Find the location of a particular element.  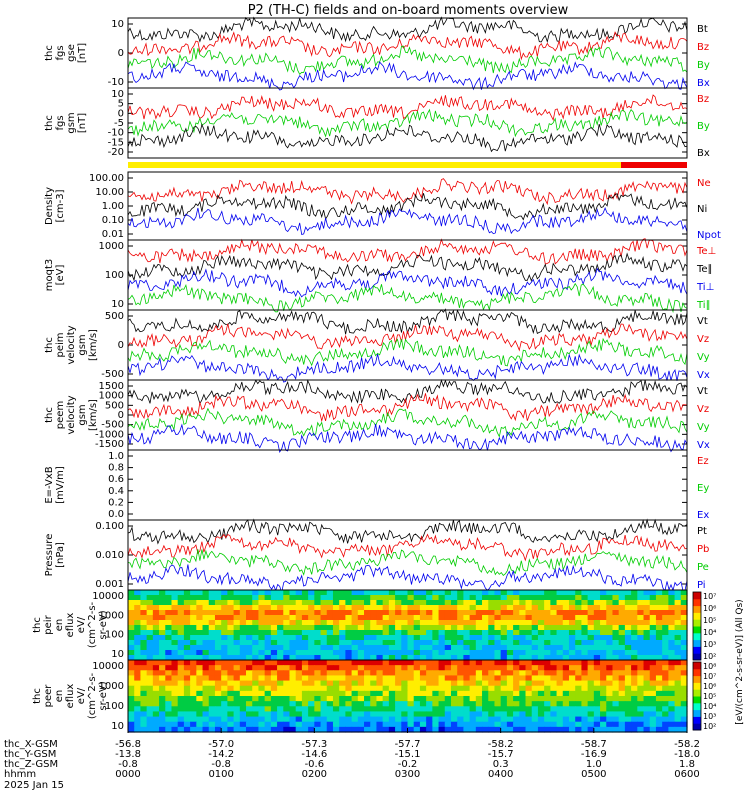

legend-Pi: Pi is located at coordinates (701, 585).